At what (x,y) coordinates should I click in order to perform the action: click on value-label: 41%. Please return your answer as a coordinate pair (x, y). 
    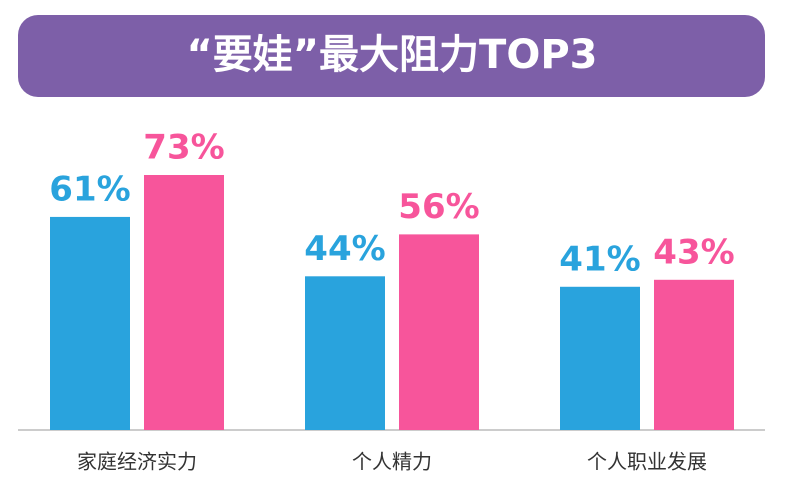
    Looking at the image, I should click on (599, 259).